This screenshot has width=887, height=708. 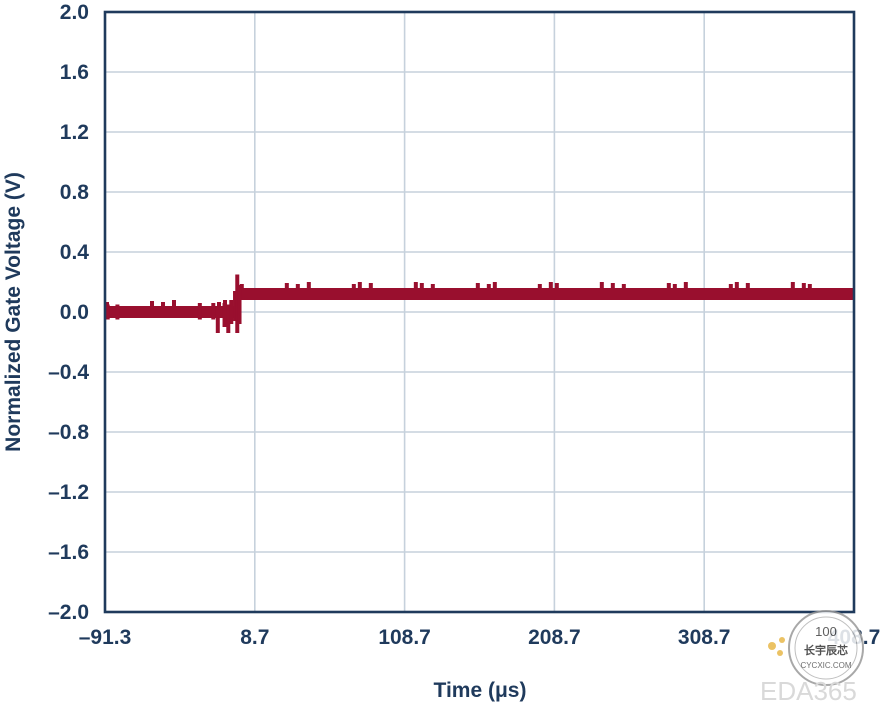 I want to click on x-tick-label: –91.3, so click(x=105, y=637).